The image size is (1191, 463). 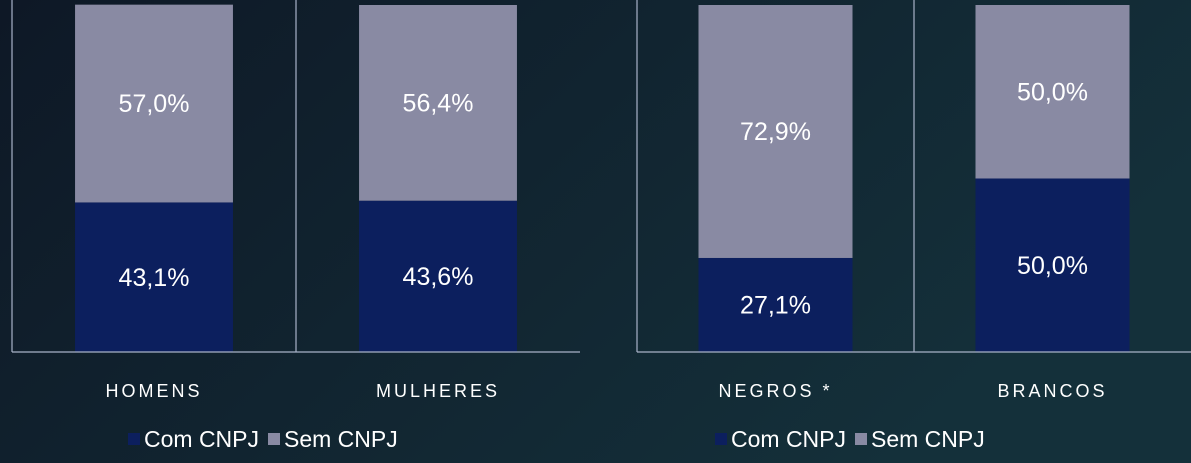 I want to click on value-label: 27,1%, so click(x=775, y=306).